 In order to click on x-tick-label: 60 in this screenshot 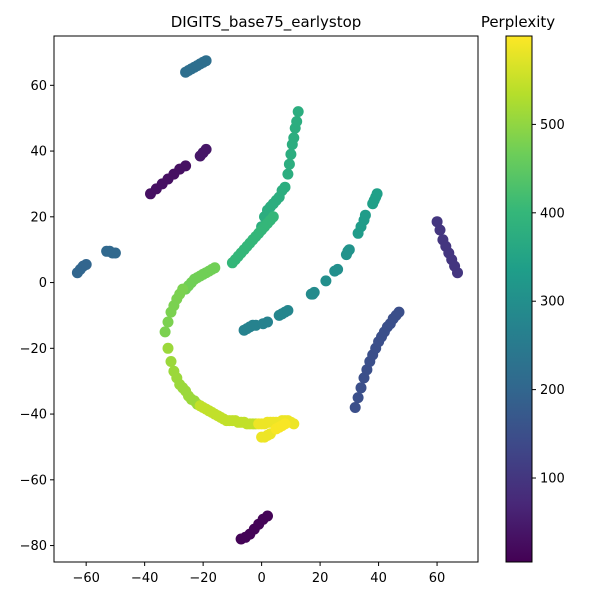, I will do `click(437, 578)`.